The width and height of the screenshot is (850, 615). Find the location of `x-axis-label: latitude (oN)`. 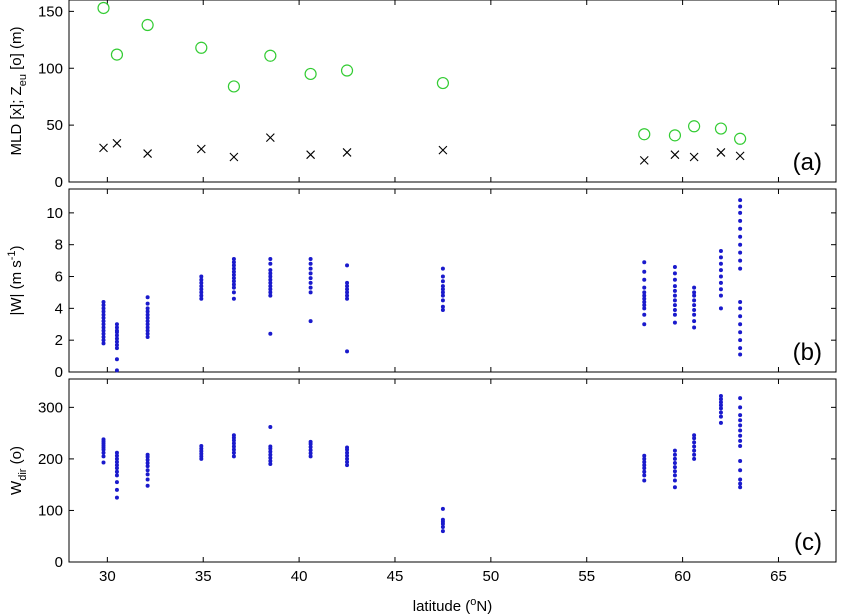

x-axis-label: latitude (oN) is located at coordinates (453, 605).